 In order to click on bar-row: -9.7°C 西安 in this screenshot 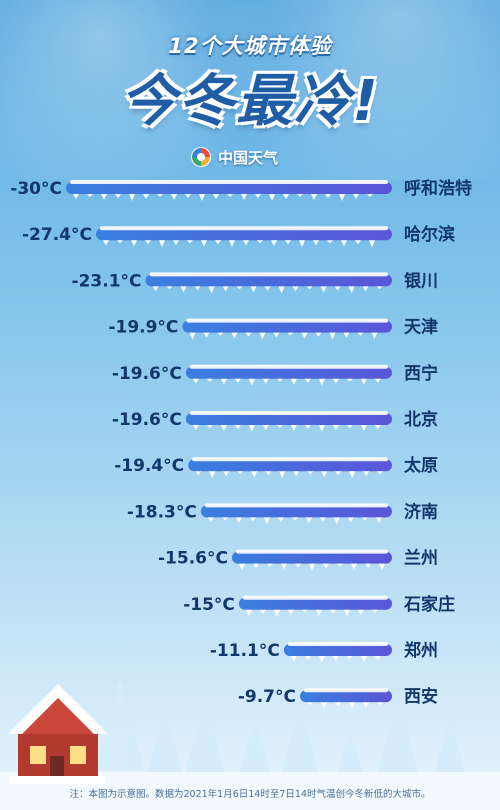, I will do `click(338, 698)`.